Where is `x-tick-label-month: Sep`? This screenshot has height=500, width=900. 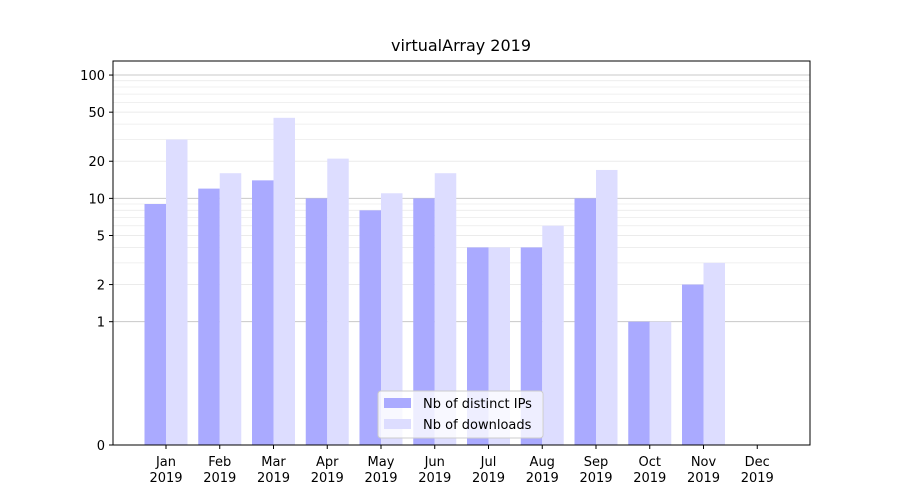
x-tick-label-month: Sep is located at coordinates (596, 462).